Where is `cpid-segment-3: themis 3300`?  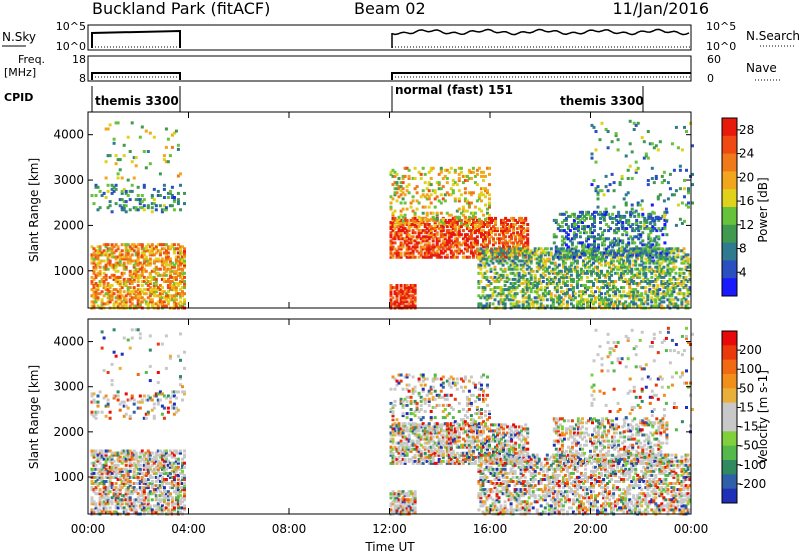
cpid-segment-3: themis 3300 is located at coordinates (602, 101).